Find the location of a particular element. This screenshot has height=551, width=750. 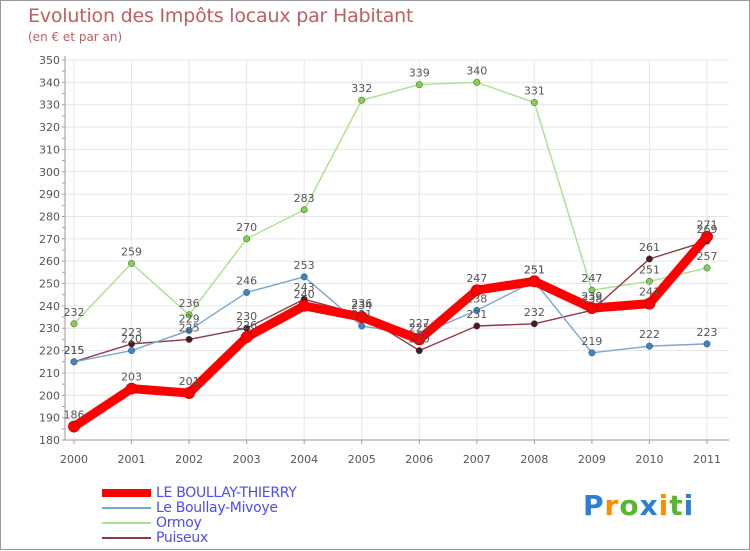

data-label-1-2001: 220 is located at coordinates (131, 339).